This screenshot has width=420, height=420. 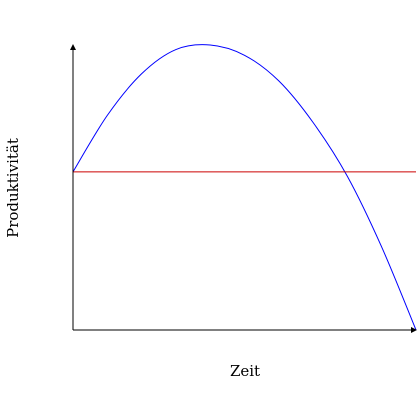 I want to click on y-axis-label: Produktivität, so click(x=13, y=188).